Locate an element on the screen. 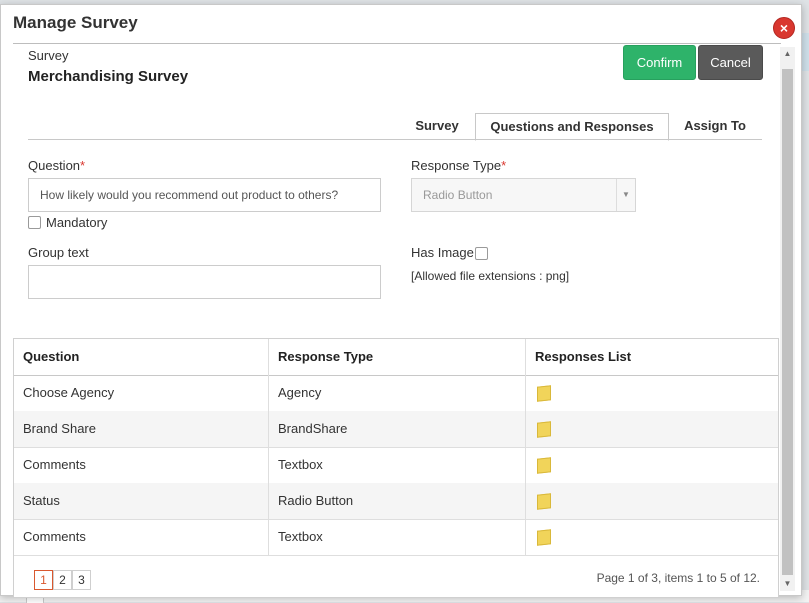 Image resolution: width=809 pixels, height=603 pixels. close-button: × is located at coordinates (784, 28).